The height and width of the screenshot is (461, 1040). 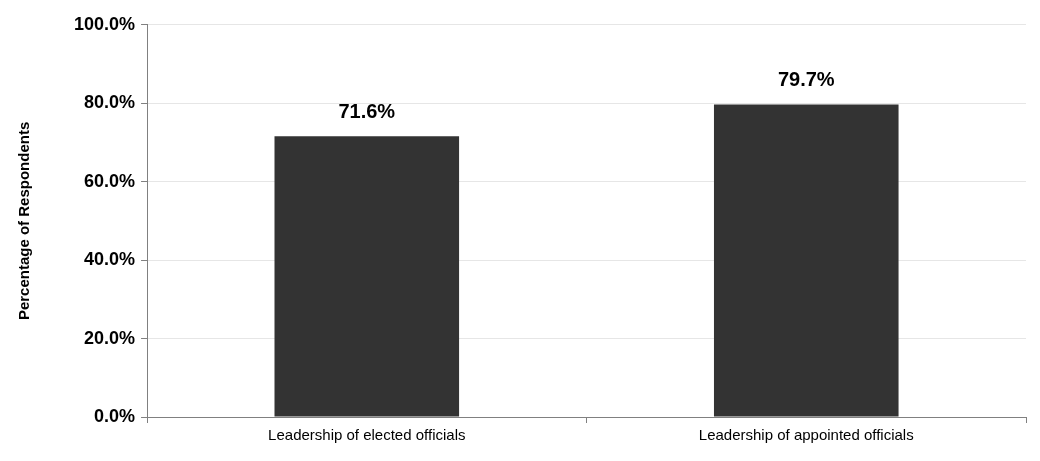 What do you see at coordinates (367, 110) in the screenshot?
I see `data-label: 71.6%` at bounding box center [367, 110].